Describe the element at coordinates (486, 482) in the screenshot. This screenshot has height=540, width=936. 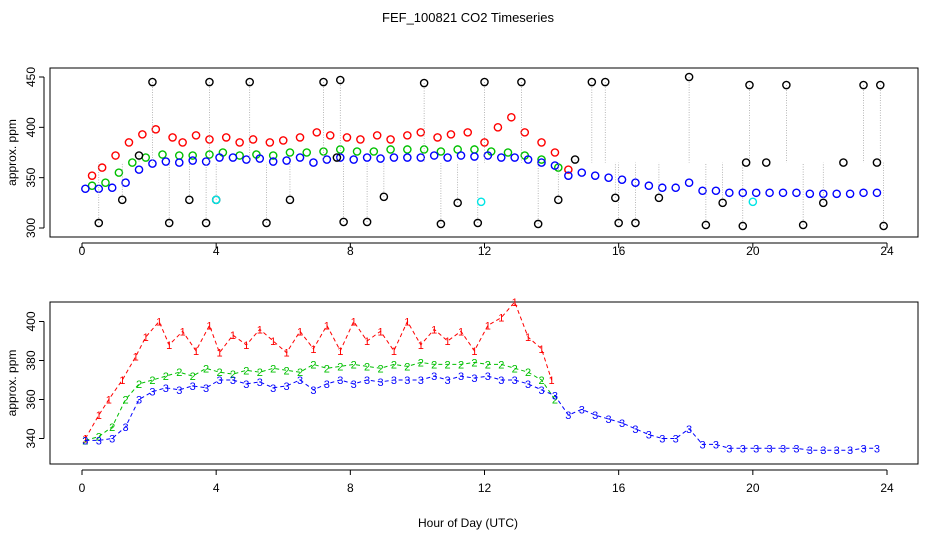
I see `x-axis: 0 4 8 12 16 20 24` at that location.